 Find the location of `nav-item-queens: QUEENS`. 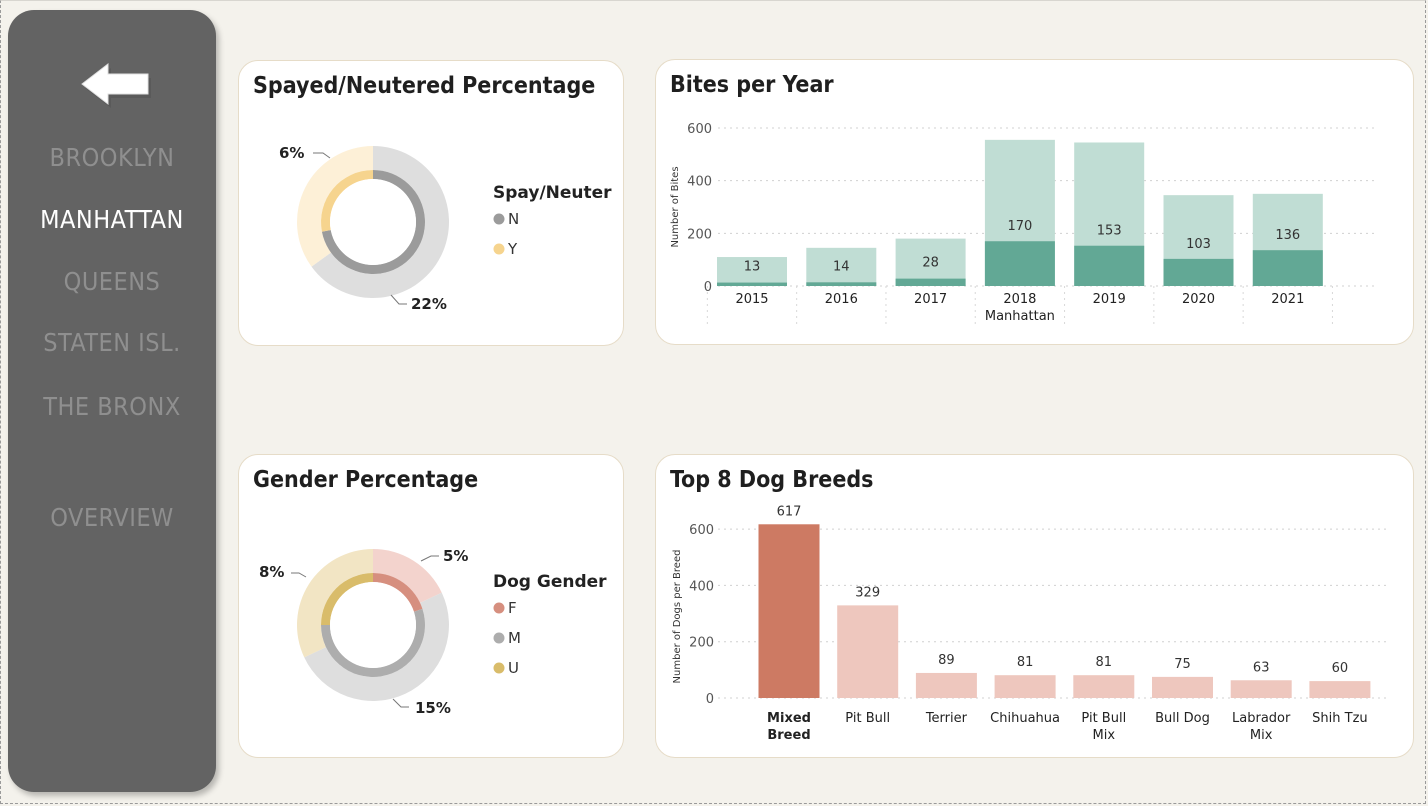

nav-item-queens: QUEENS is located at coordinates (112, 281).